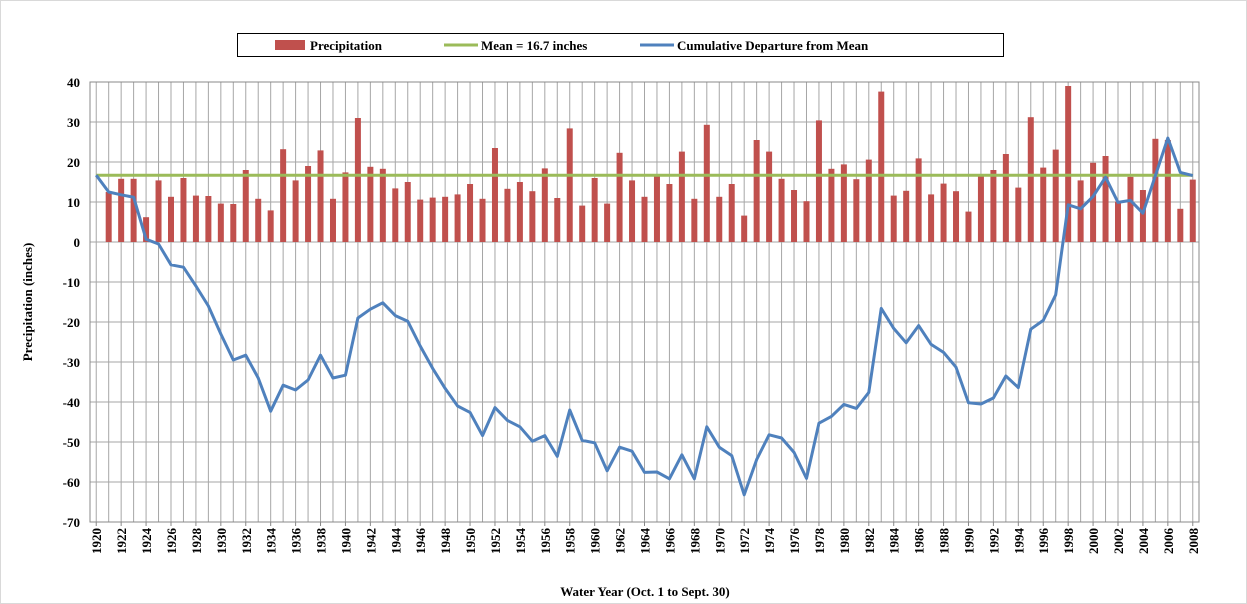 This screenshot has height=604, width=1247. I want to click on x-tick-label: 1988, so click(944, 541).